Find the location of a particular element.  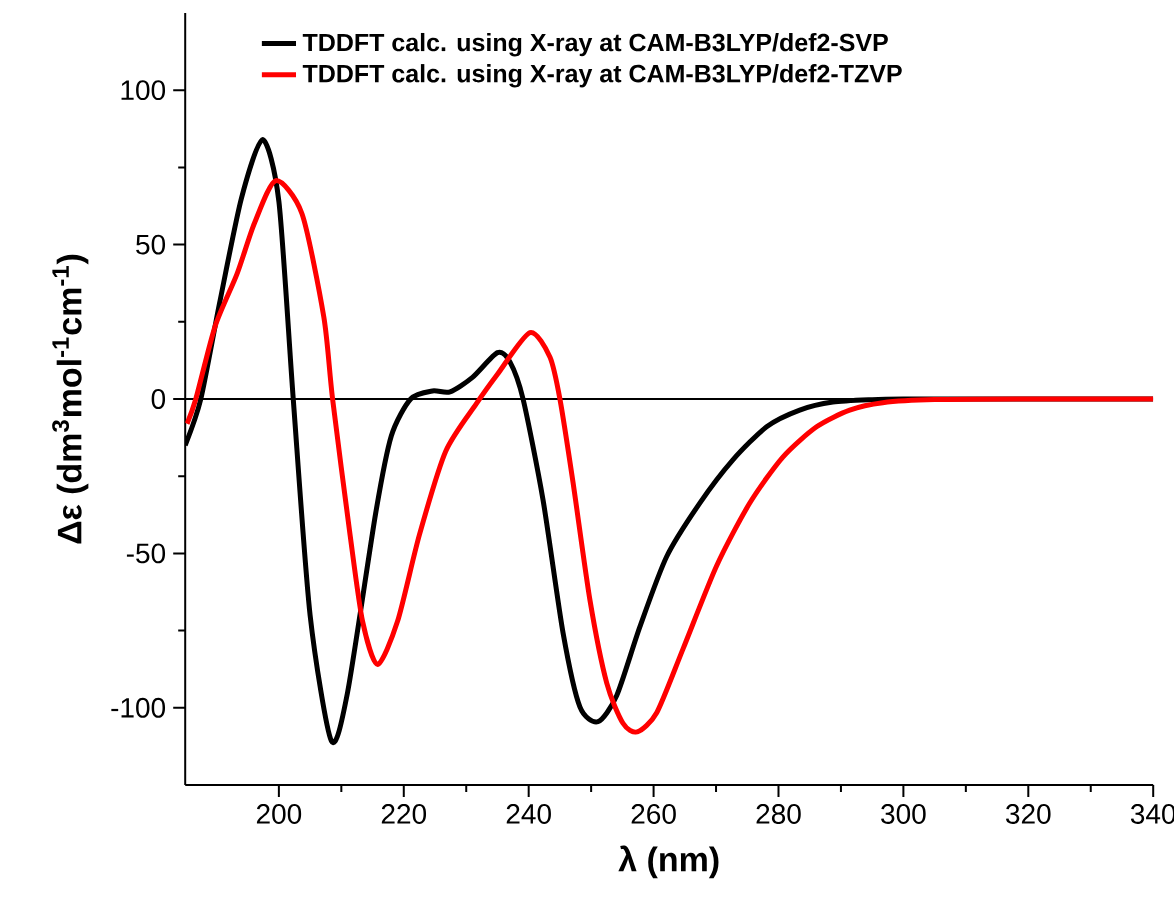

x-axis-title: λ (nm) is located at coordinates (668, 862).